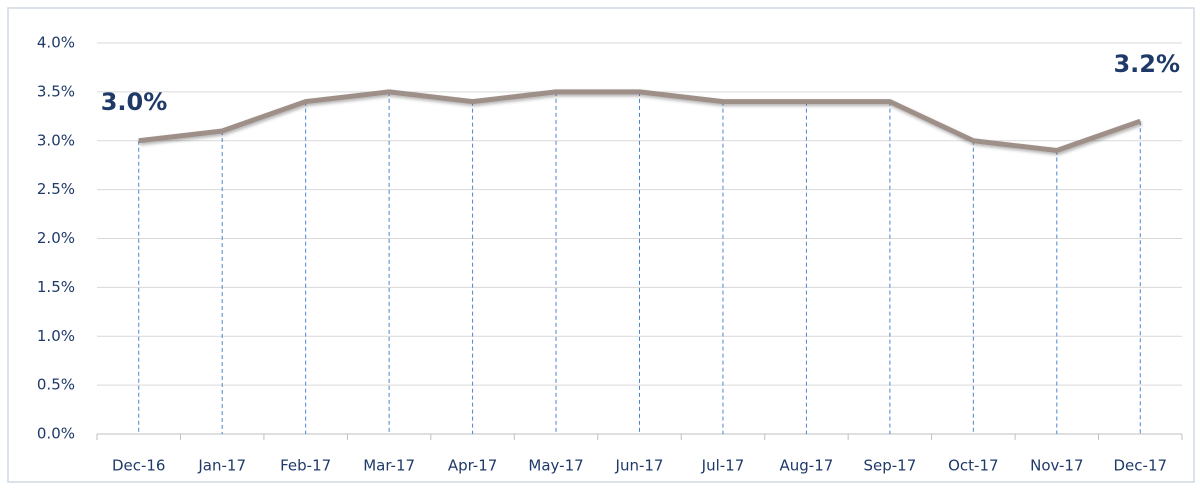 The height and width of the screenshot is (488, 1200). Describe the element at coordinates (1056, 466) in the screenshot. I see `x-tick-label: Nov-17` at that location.